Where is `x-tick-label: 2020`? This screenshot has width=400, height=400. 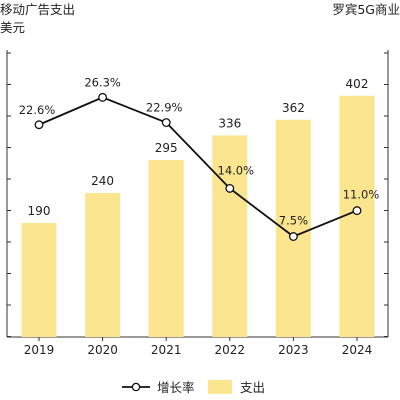
x-tick-label: 2020 is located at coordinates (102, 350).